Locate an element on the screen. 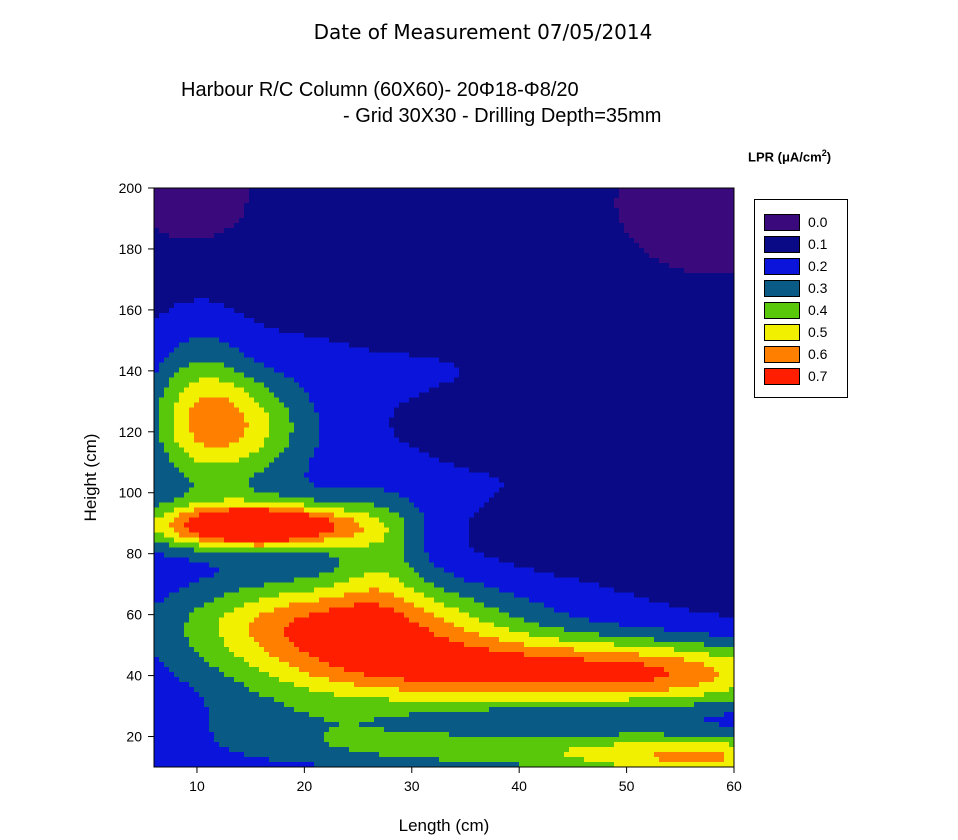  legend-item: 0.7 is located at coordinates (806, 377).